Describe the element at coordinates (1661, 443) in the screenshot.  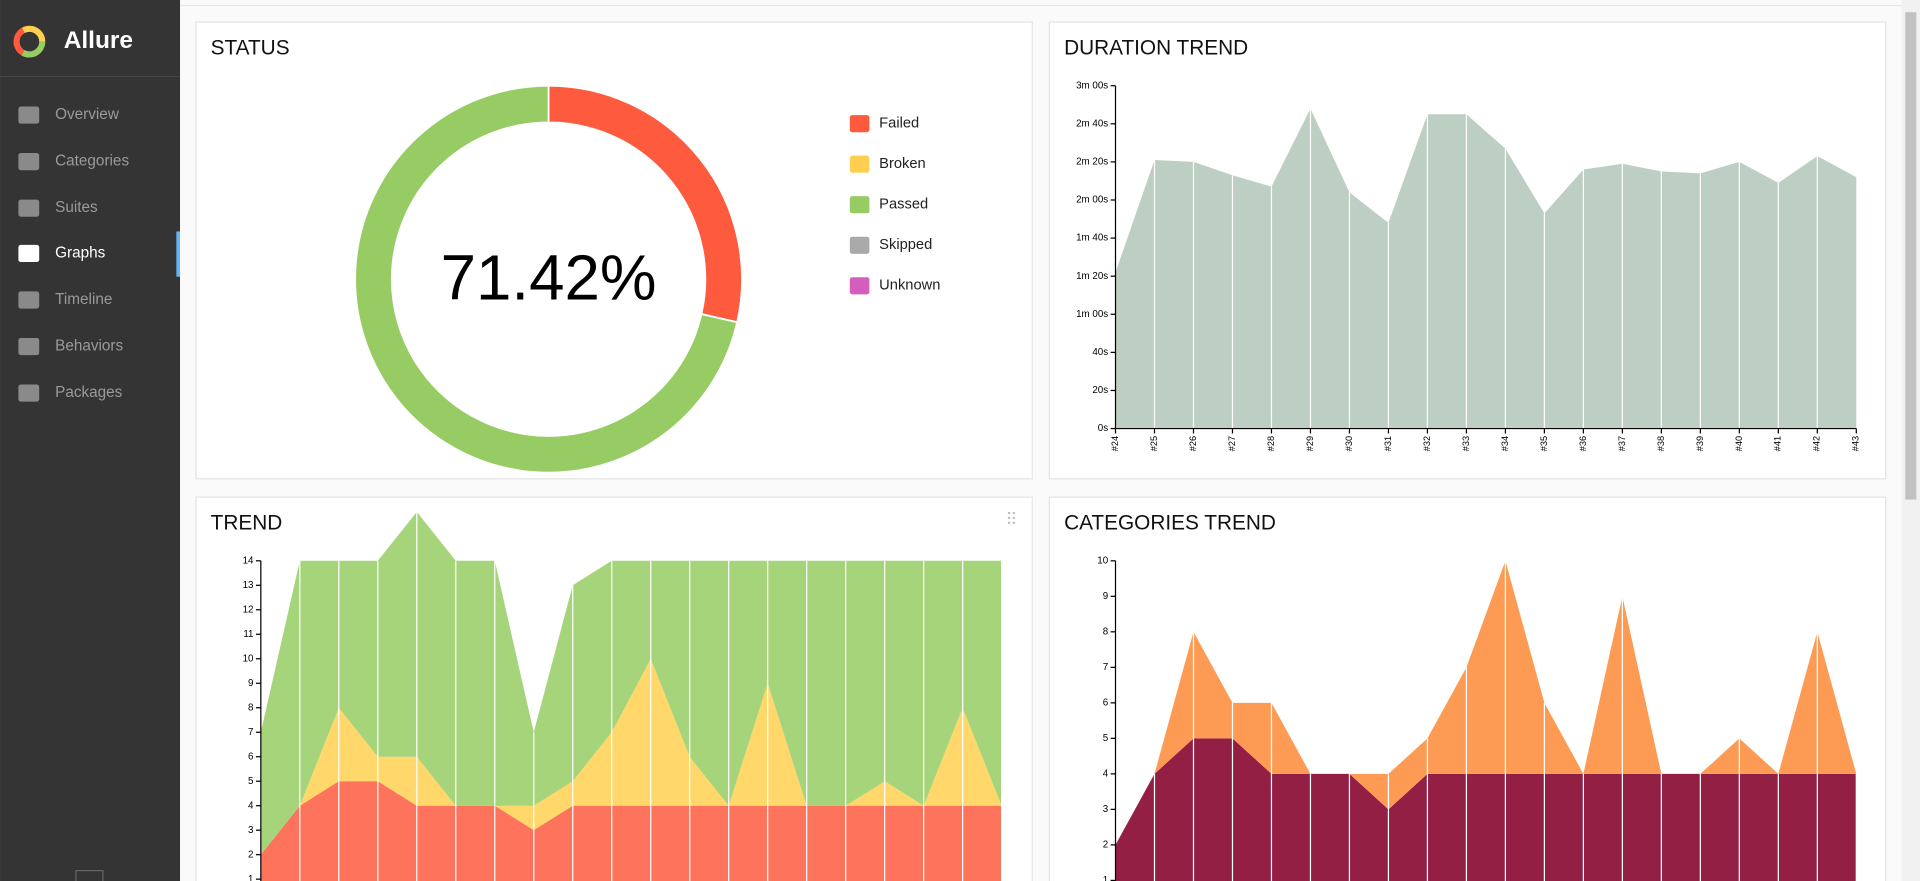
I see `x-tick-label: #38` at that location.